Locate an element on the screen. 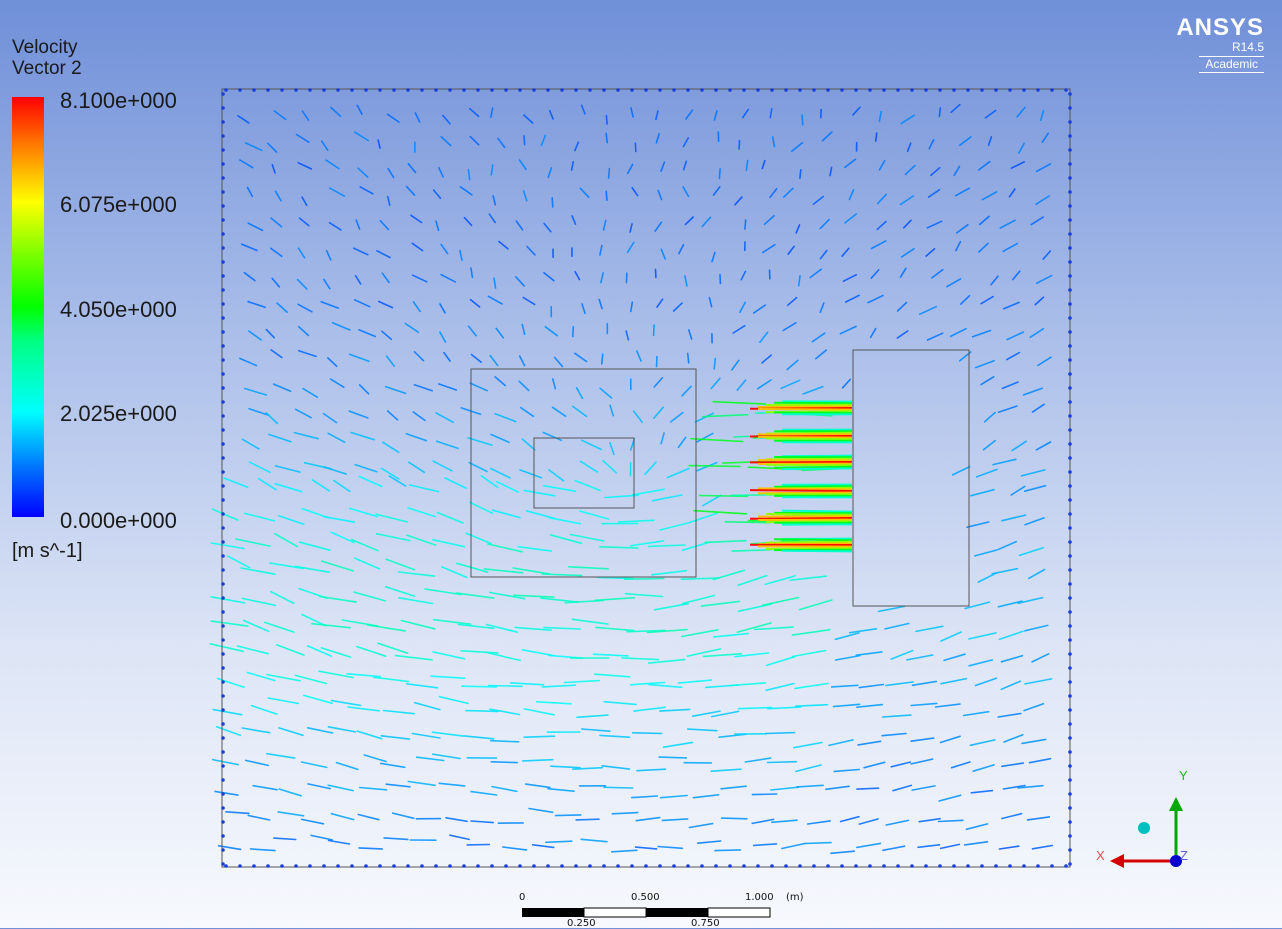 This screenshot has width=1282, height=929. axis-label-z: Z is located at coordinates (1184, 855).